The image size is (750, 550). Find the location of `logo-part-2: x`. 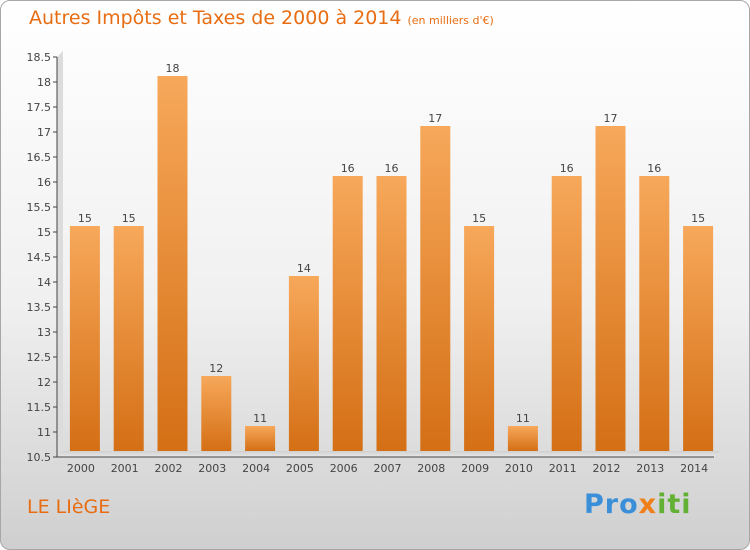

logo-part-2: x is located at coordinates (648, 504).